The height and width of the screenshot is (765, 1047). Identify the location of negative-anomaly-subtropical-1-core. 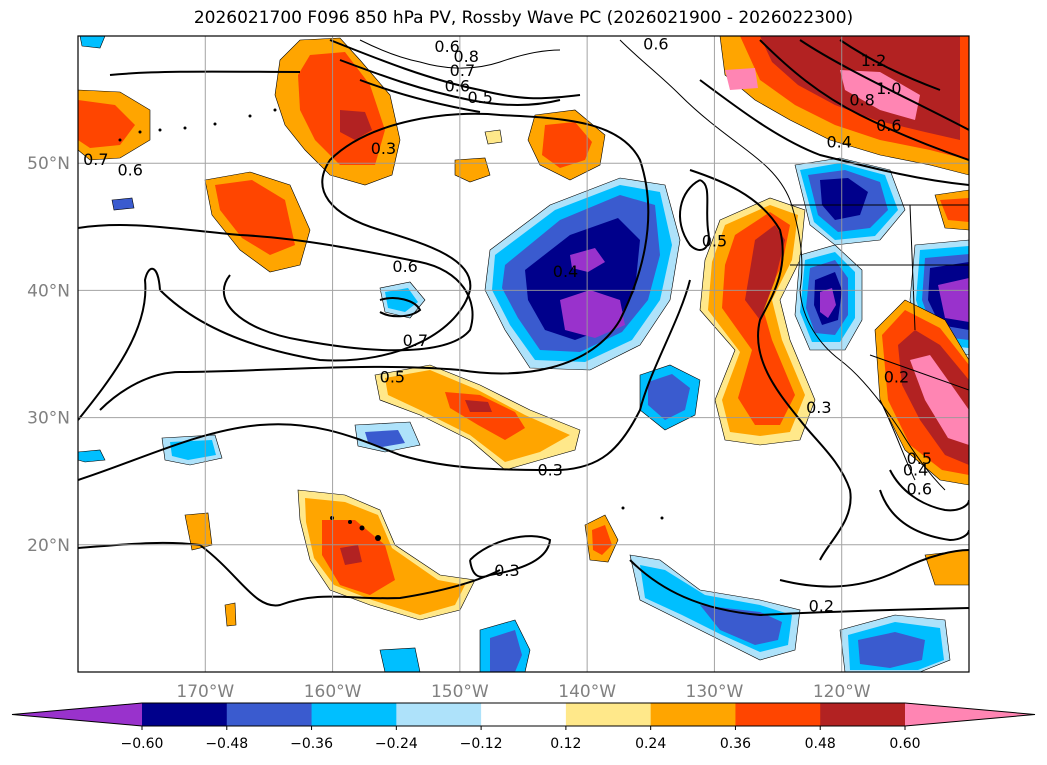
(193, 450).